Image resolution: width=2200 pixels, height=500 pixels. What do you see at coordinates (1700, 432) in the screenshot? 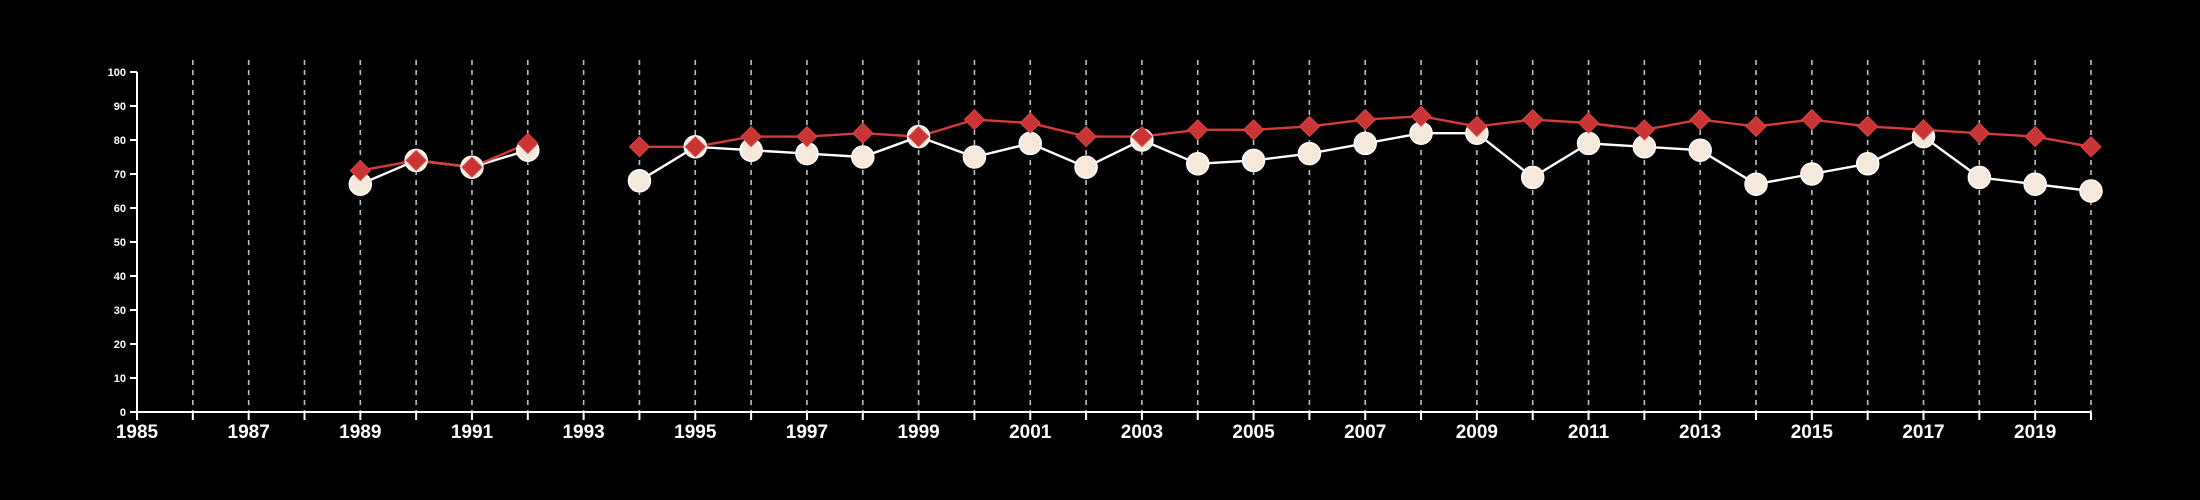
I see `x-tick-label-2013: 2013` at bounding box center [1700, 432].